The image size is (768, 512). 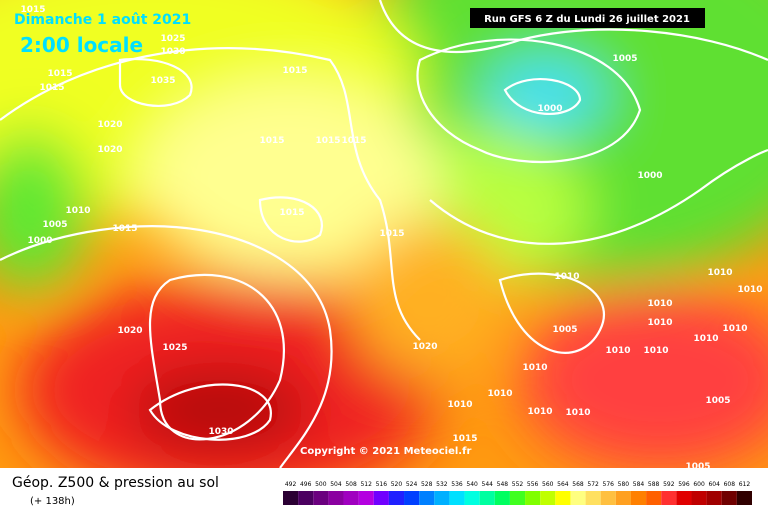 What do you see at coordinates (81, 45) in the screenshot?
I see `time-label: 2:00 locale` at bounding box center [81, 45].